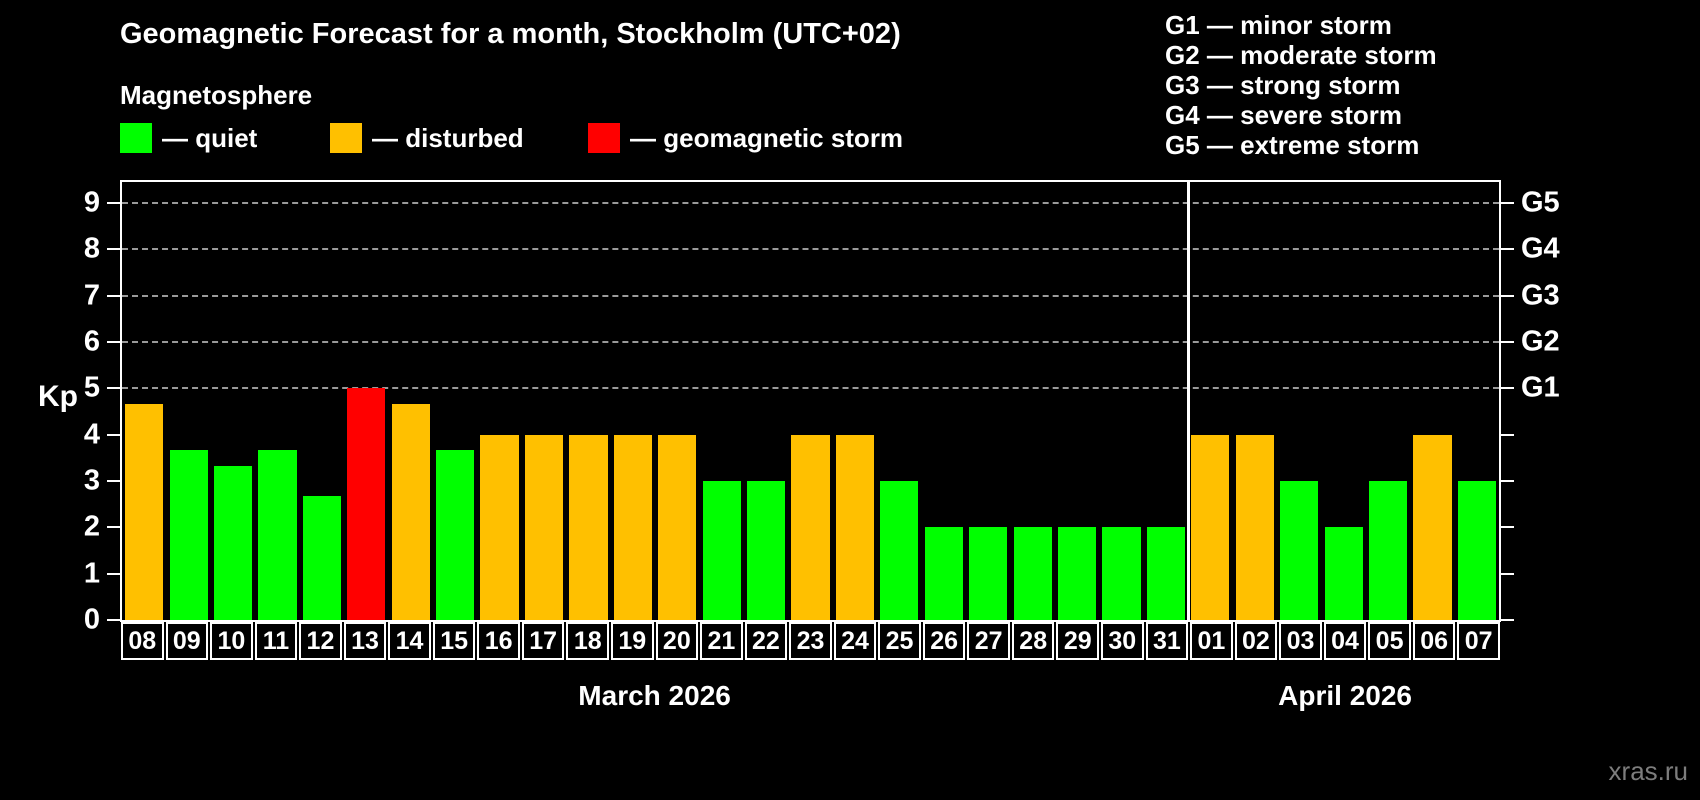 The image size is (1700, 800). I want to click on day-label-23: 23, so click(810, 641).